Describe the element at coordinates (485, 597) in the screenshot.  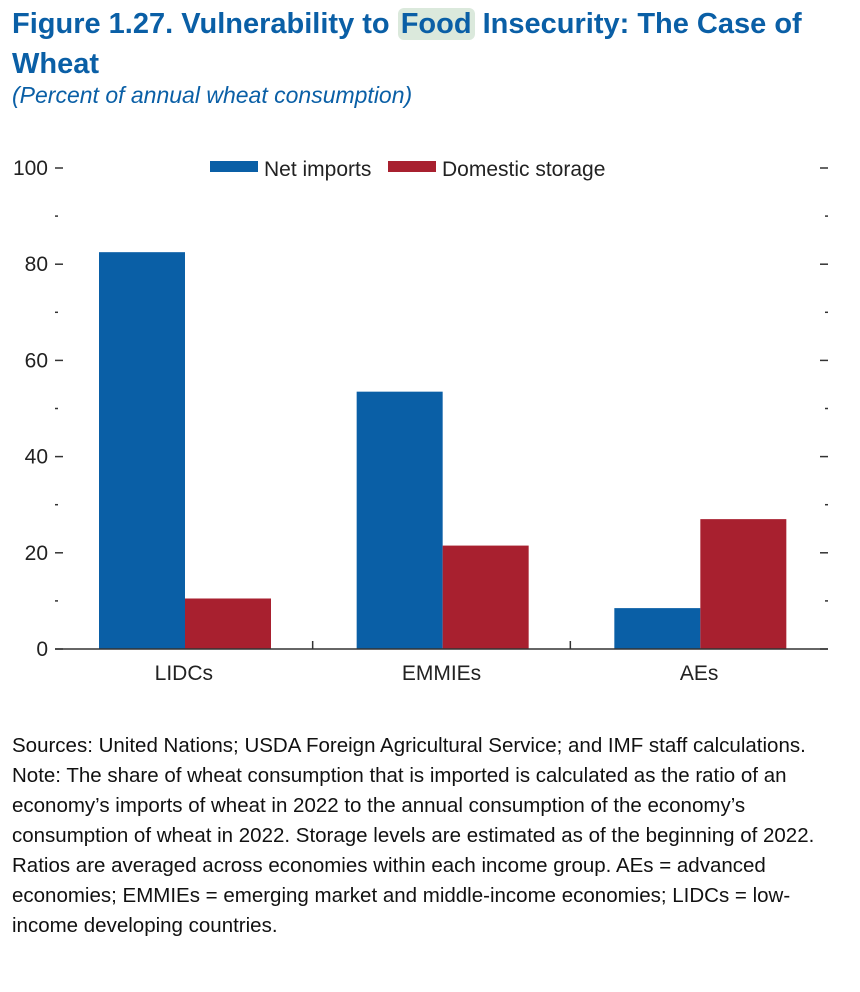
I see `bar-domestic-storage-emmies` at that location.